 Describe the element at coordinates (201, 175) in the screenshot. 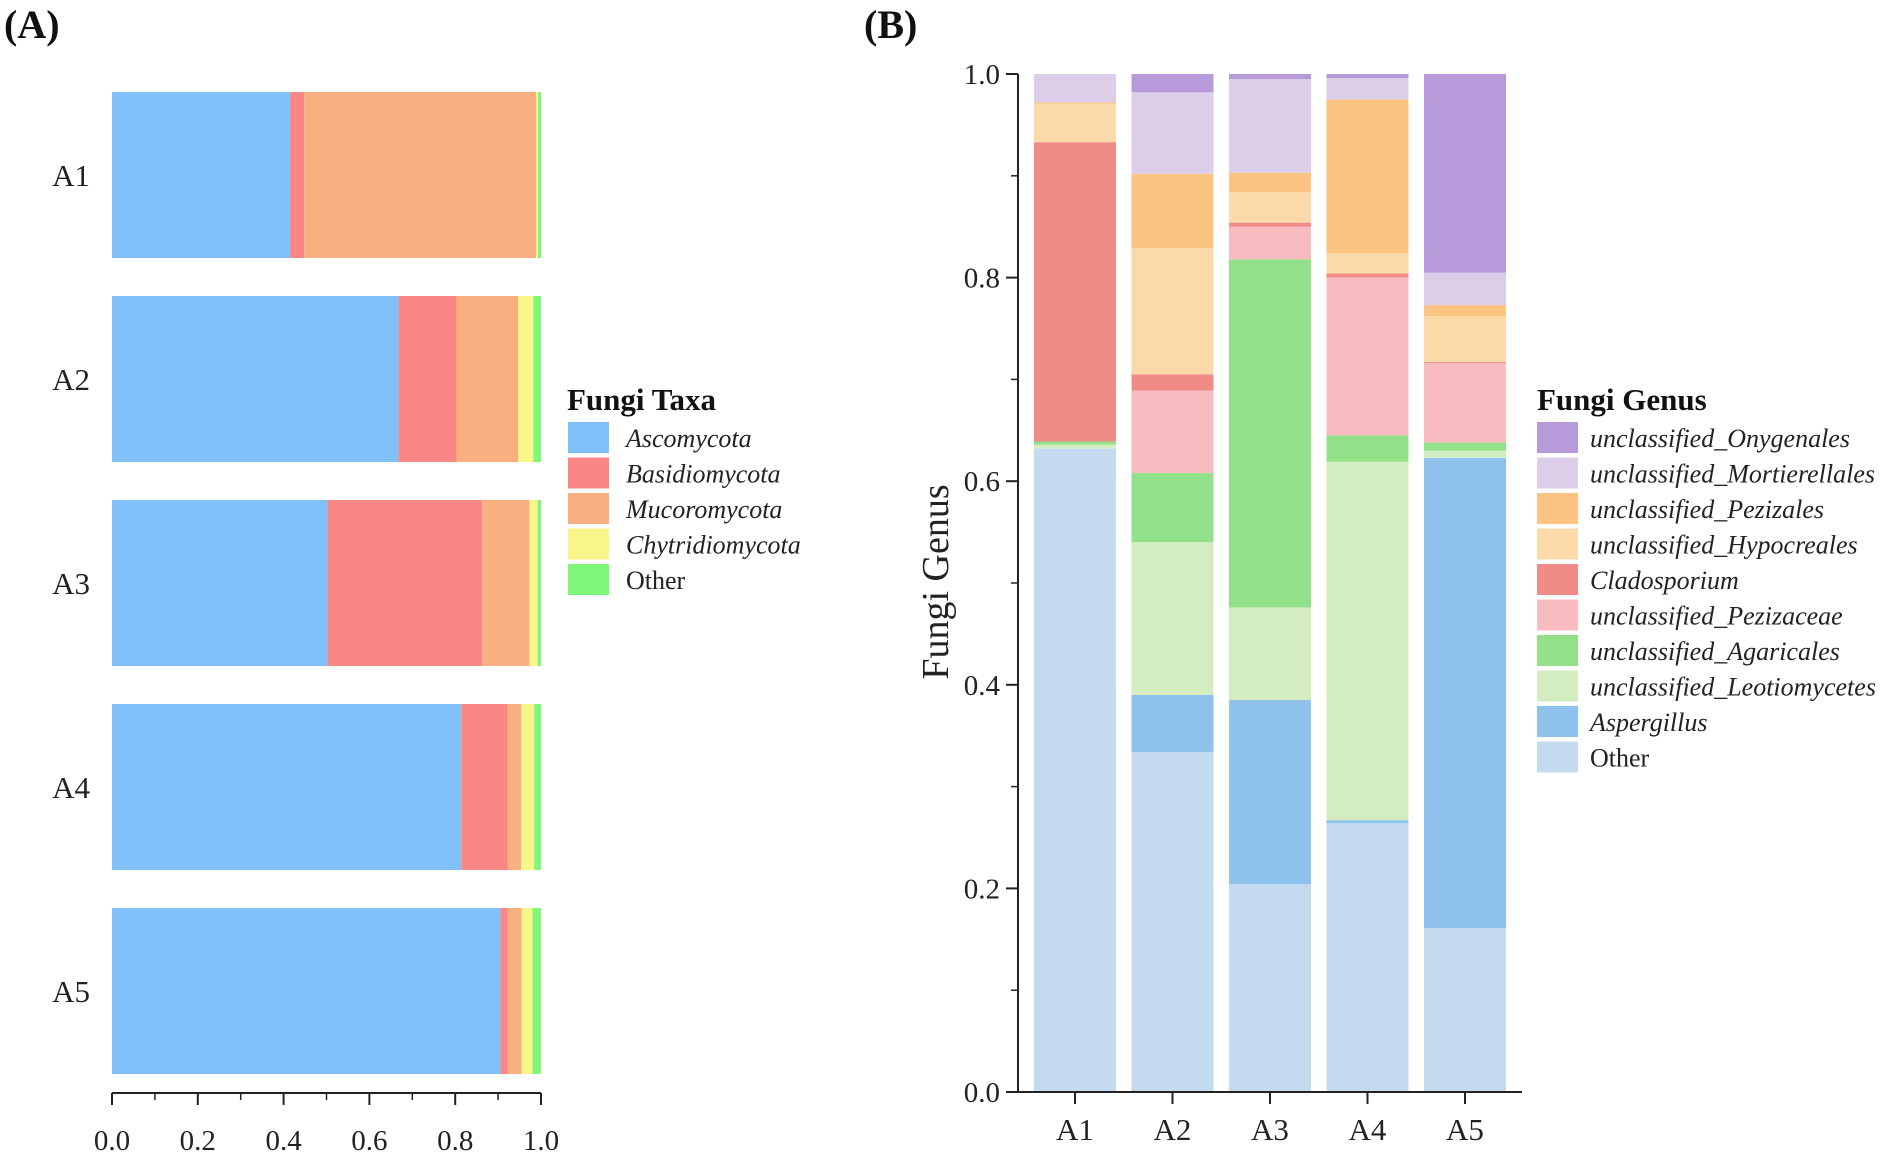

I see `bar-a1-ascomycota` at that location.